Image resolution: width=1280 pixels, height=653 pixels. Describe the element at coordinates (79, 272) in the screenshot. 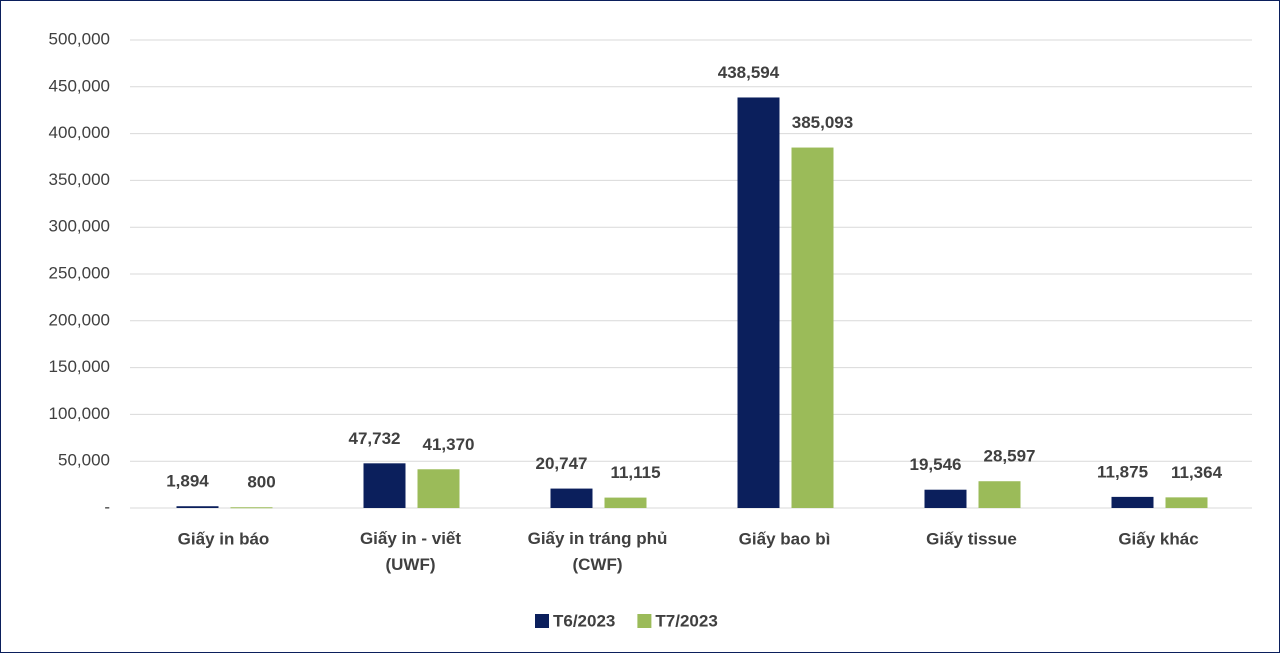

I see `y-tick-label: 250,000` at that location.